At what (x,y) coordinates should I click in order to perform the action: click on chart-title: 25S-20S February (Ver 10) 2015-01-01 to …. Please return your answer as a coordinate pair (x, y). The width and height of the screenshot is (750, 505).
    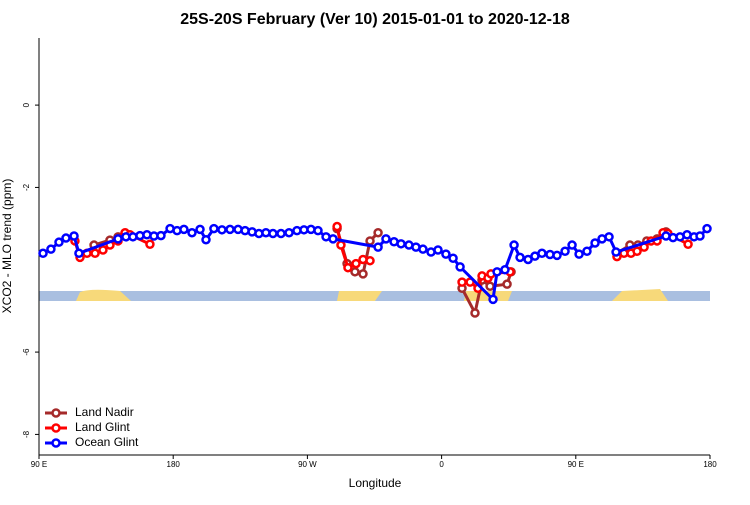
    Looking at the image, I should click on (375, 19).